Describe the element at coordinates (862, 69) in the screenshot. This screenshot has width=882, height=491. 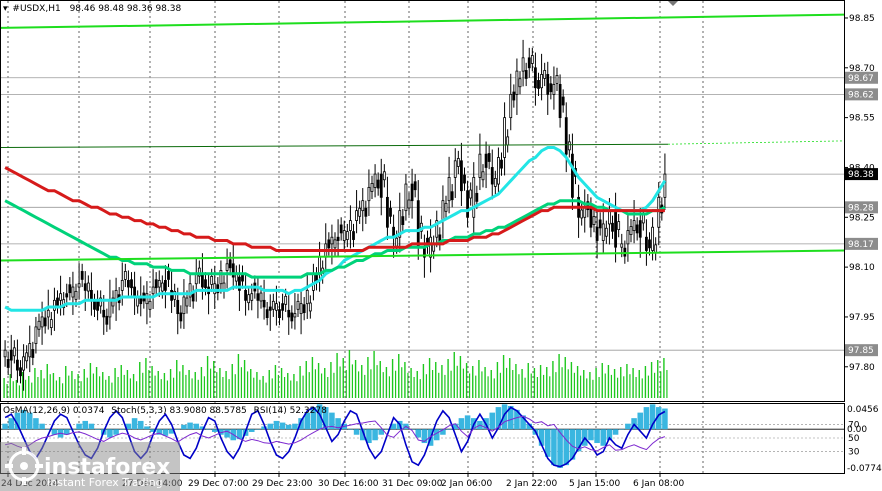
I see `y-tick-label: 98.70` at that location.